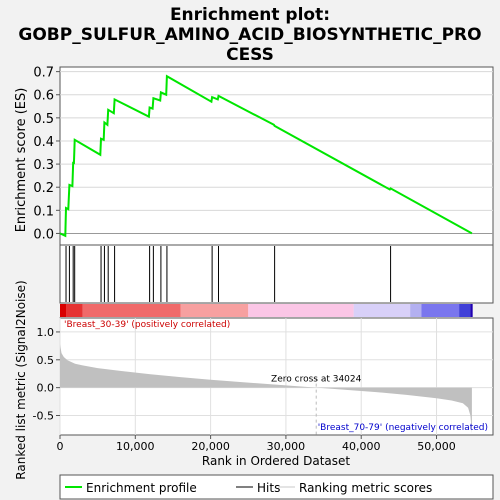 Image resolution: width=500 pixels, height=500 pixels. I want to click on metric-y-ticks: -0.5 0.0 0.5 1.0, so click(46, 374).